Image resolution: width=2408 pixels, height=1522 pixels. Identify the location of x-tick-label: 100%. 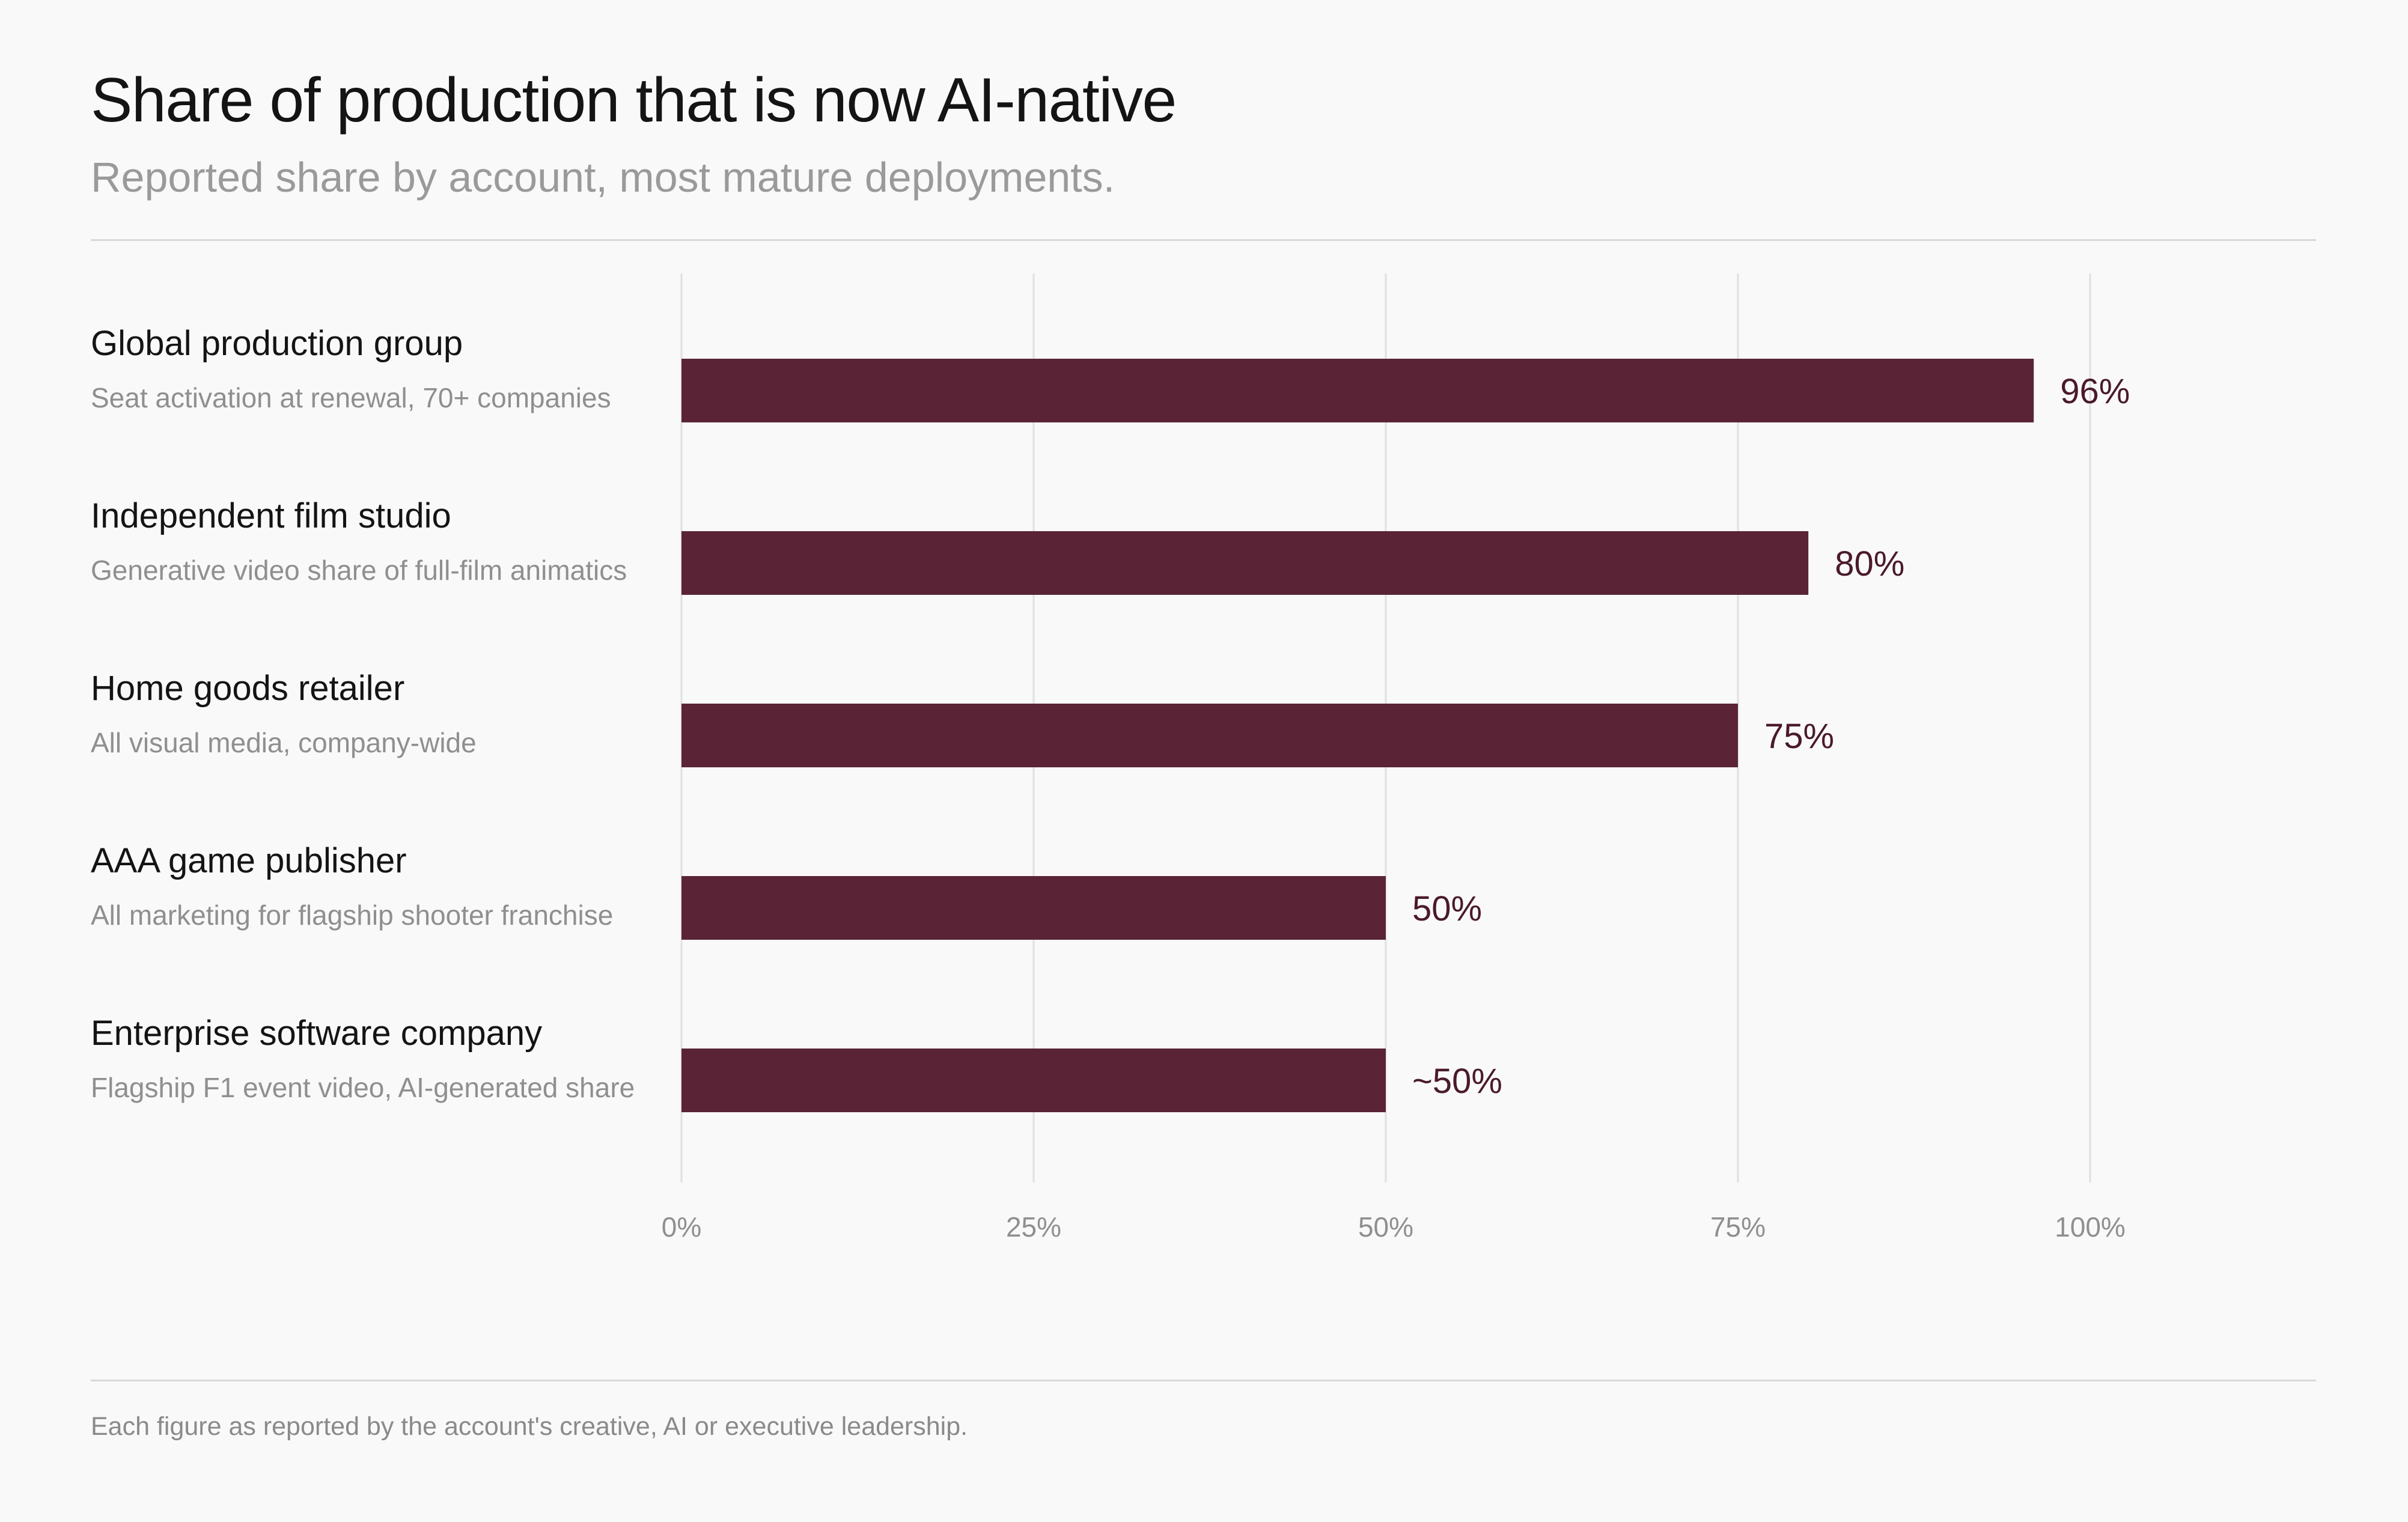
(2090, 1227).